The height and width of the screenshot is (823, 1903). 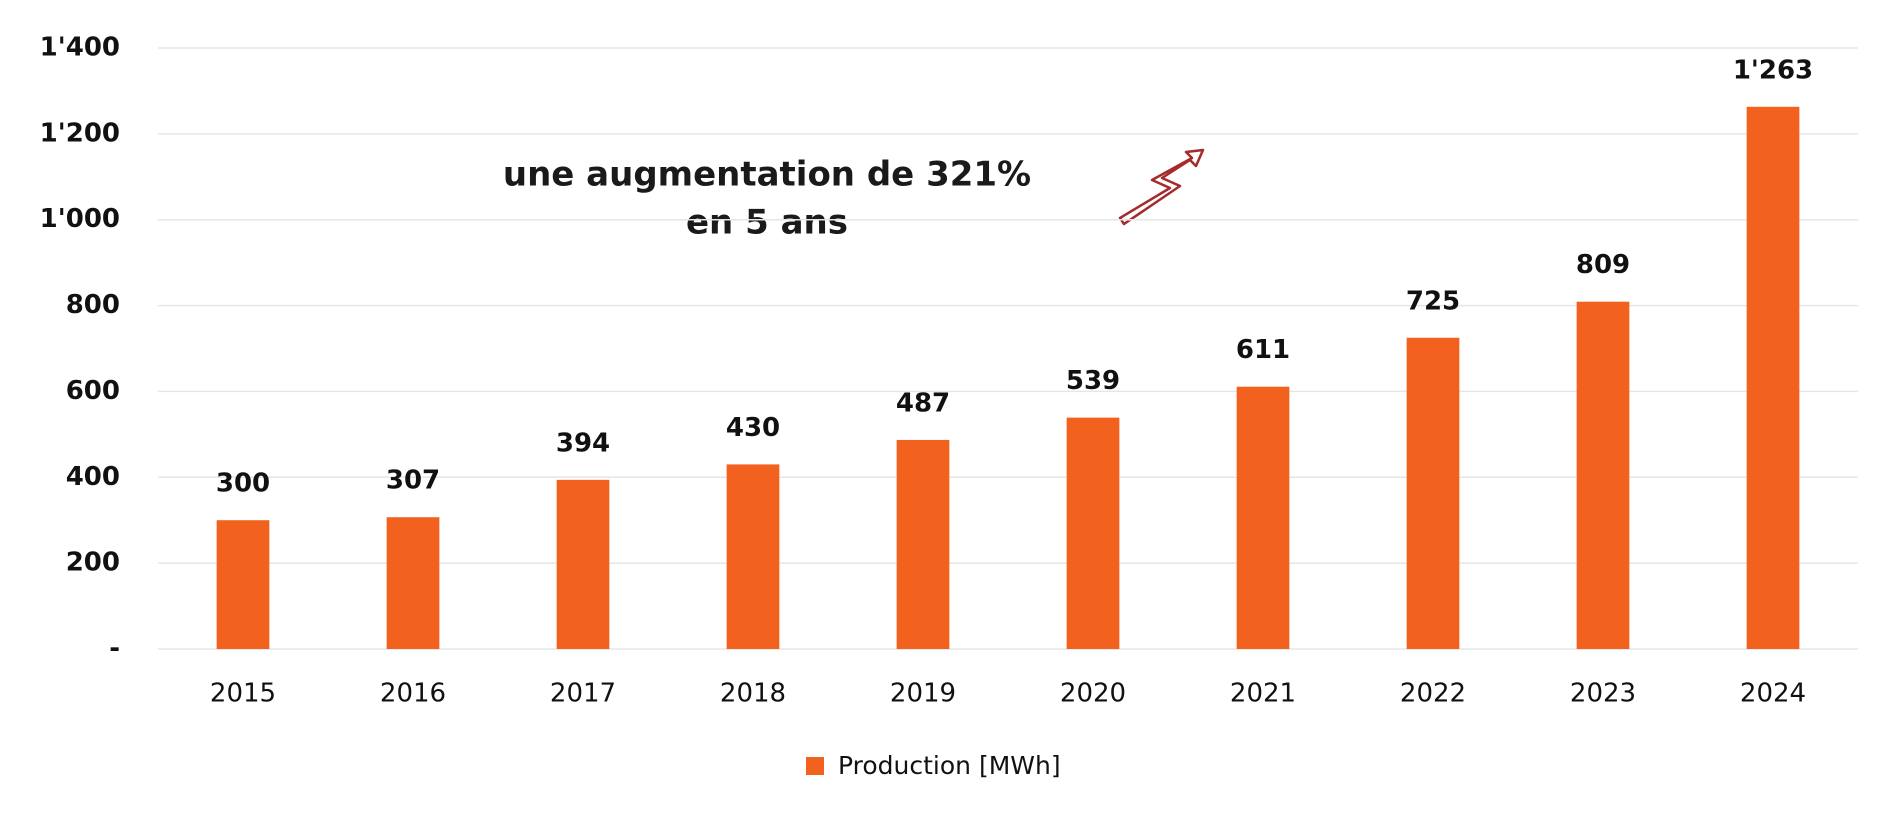 What do you see at coordinates (753, 694) in the screenshot?
I see `x-tick-label: 2018` at bounding box center [753, 694].